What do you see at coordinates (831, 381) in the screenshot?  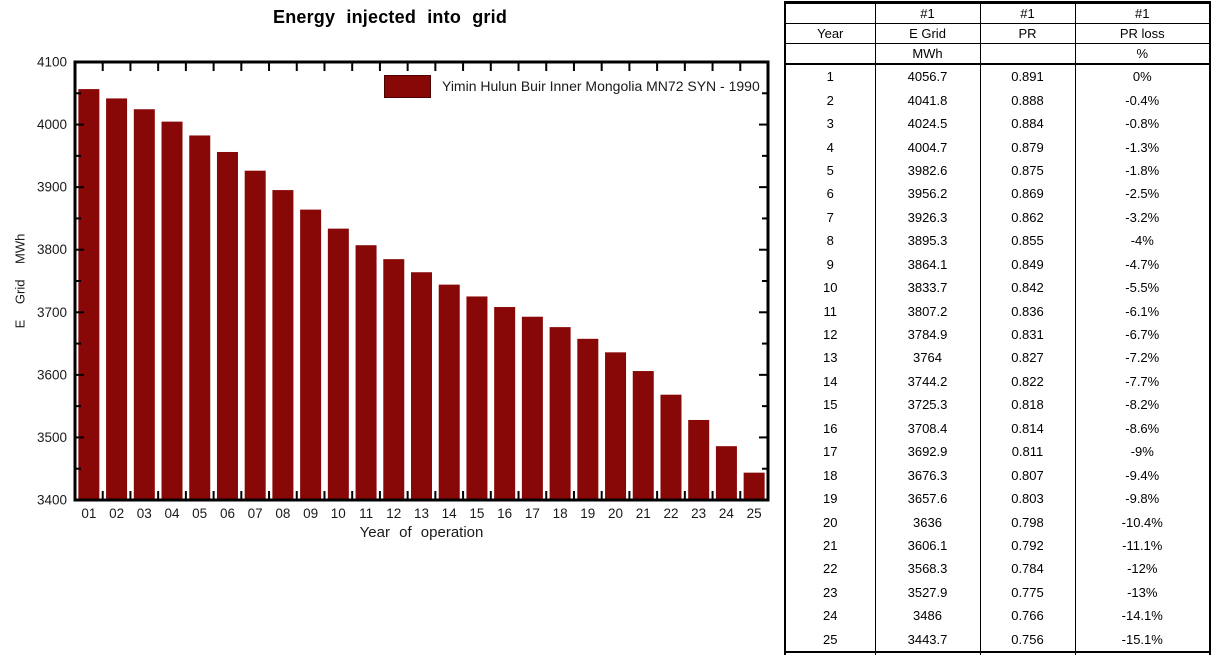 I see `table-cell: 14` at bounding box center [831, 381].